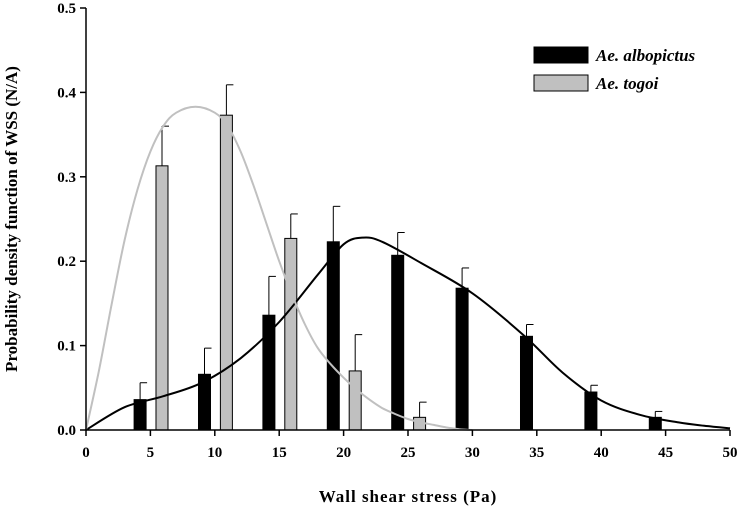 This screenshot has height=508, width=750. What do you see at coordinates (536, 453) in the screenshot?
I see `x-tick-label: 35` at bounding box center [536, 453].